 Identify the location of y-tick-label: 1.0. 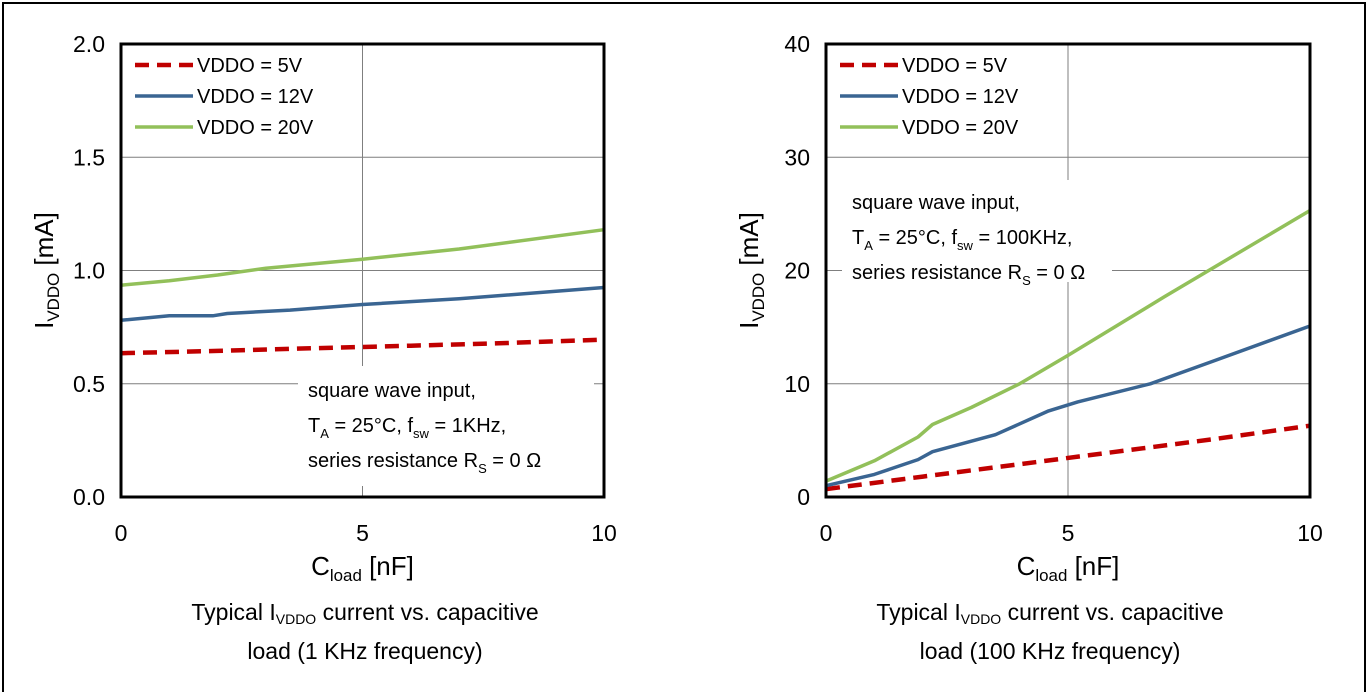
(89, 271).